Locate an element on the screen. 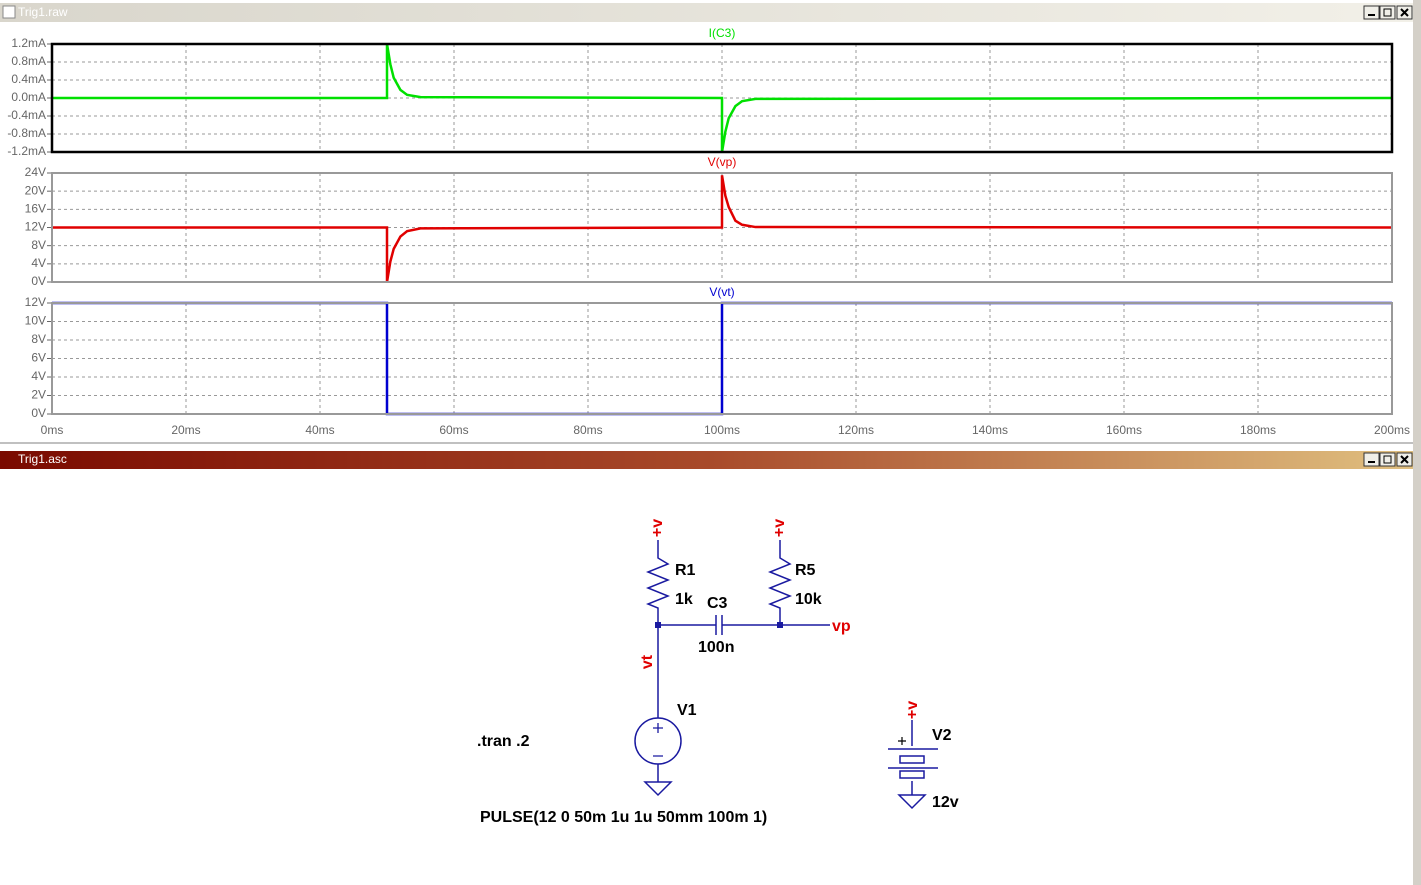 The image size is (1421, 885). voltage-source is located at coordinates (658, 741).